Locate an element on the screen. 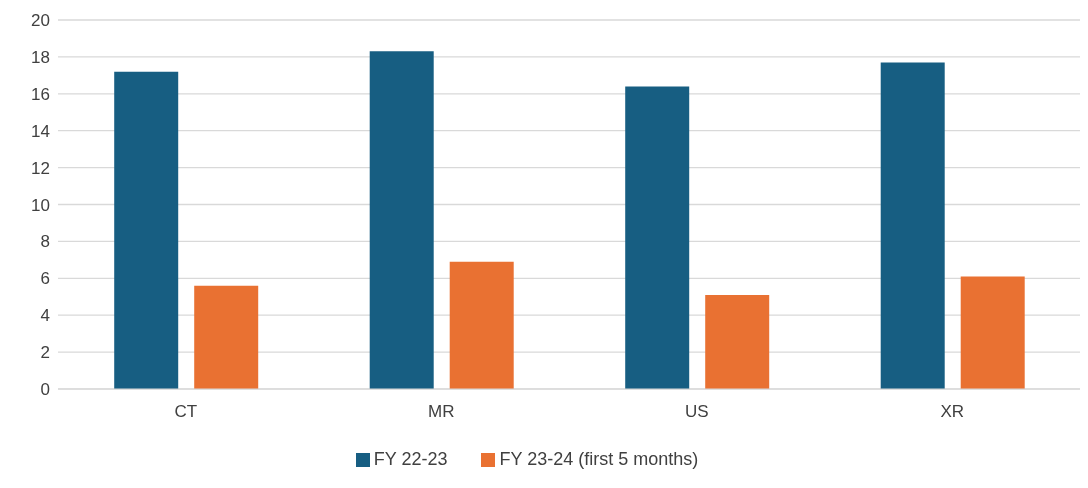 This screenshot has width=1088, height=488. legend-label: FY 22-23 is located at coordinates (410, 459).